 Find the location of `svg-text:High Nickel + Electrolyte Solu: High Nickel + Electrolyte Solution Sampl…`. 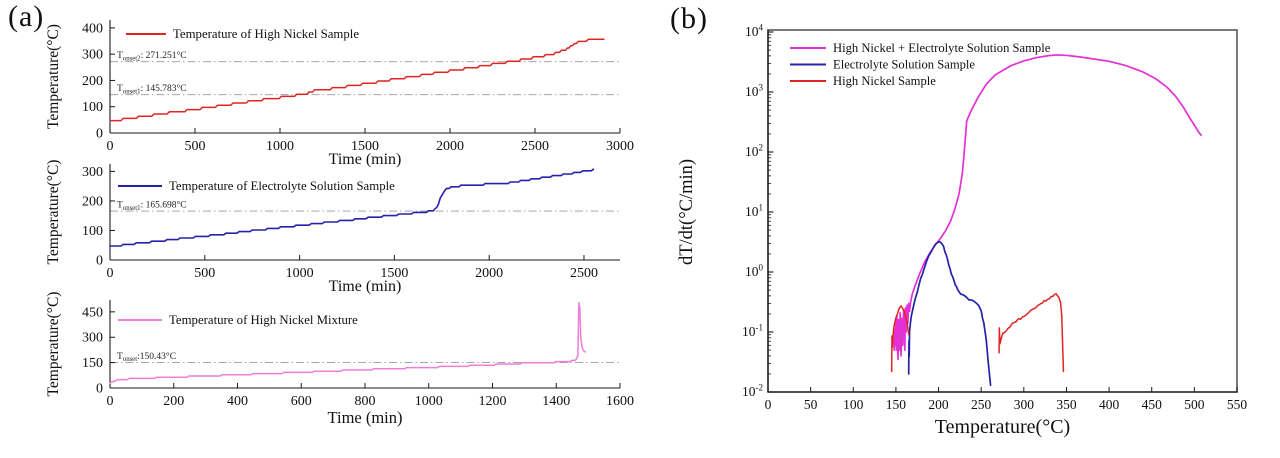

svg-text:High Nickel + Electrolyte Solu: High Nickel + Electrolyte Solution Sampl… is located at coordinates (942, 48).